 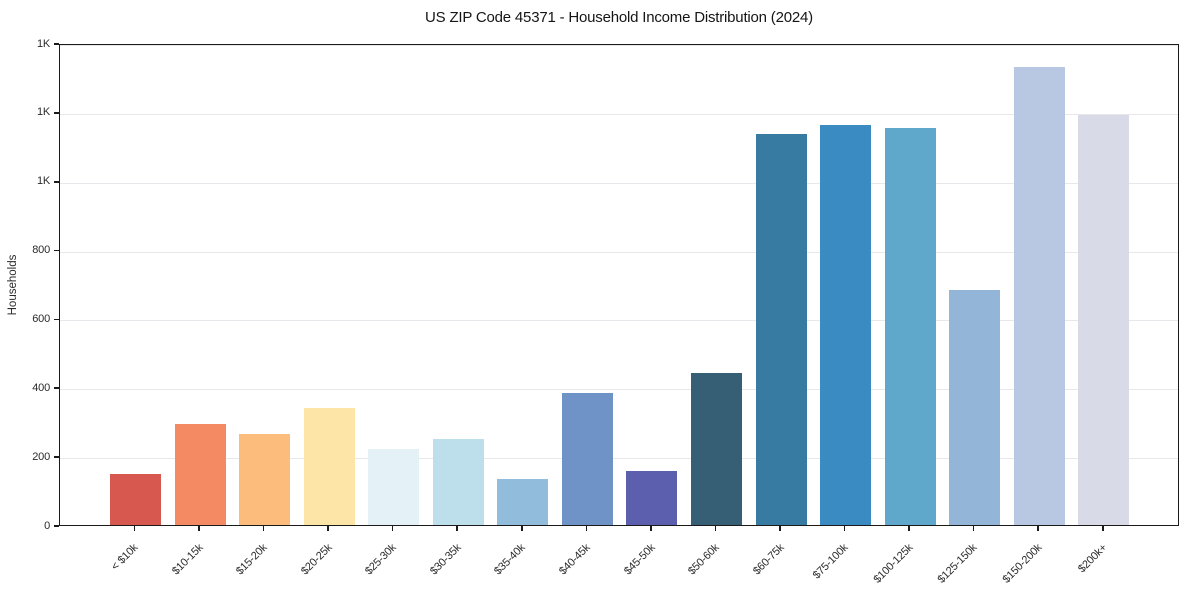 What do you see at coordinates (910, 326) in the screenshot?
I see `bar-$100-125k` at bounding box center [910, 326].